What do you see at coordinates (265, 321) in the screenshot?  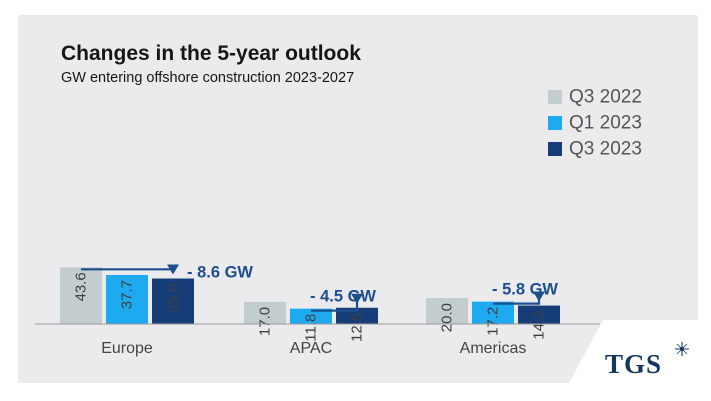 I see `bar-value-label: 17.0` at bounding box center [265, 321].